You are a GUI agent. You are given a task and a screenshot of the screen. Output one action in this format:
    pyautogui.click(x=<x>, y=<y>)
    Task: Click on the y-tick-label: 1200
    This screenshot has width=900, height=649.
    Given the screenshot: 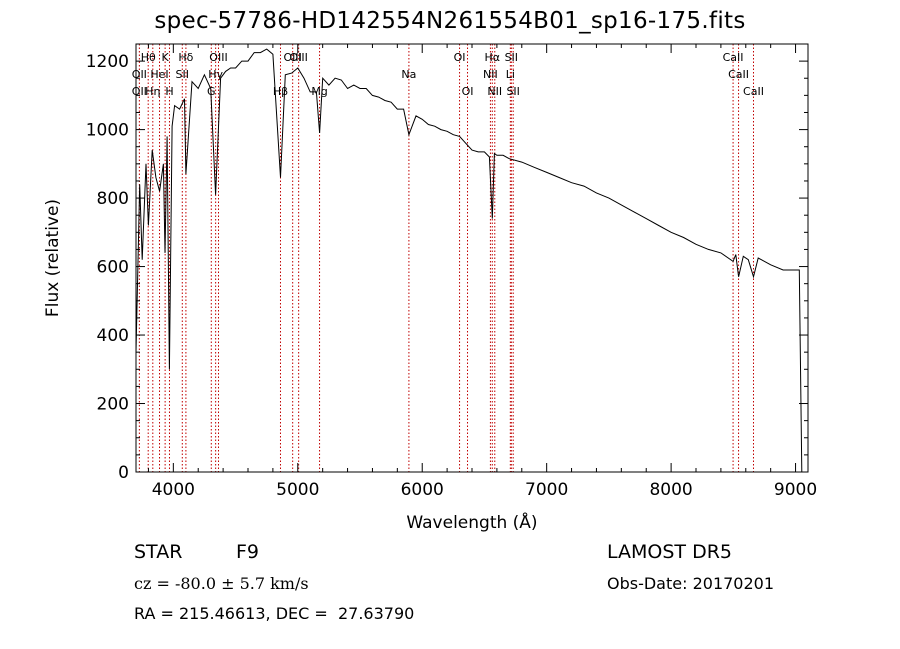 What is the action you would take?
    pyautogui.click(x=107, y=62)
    